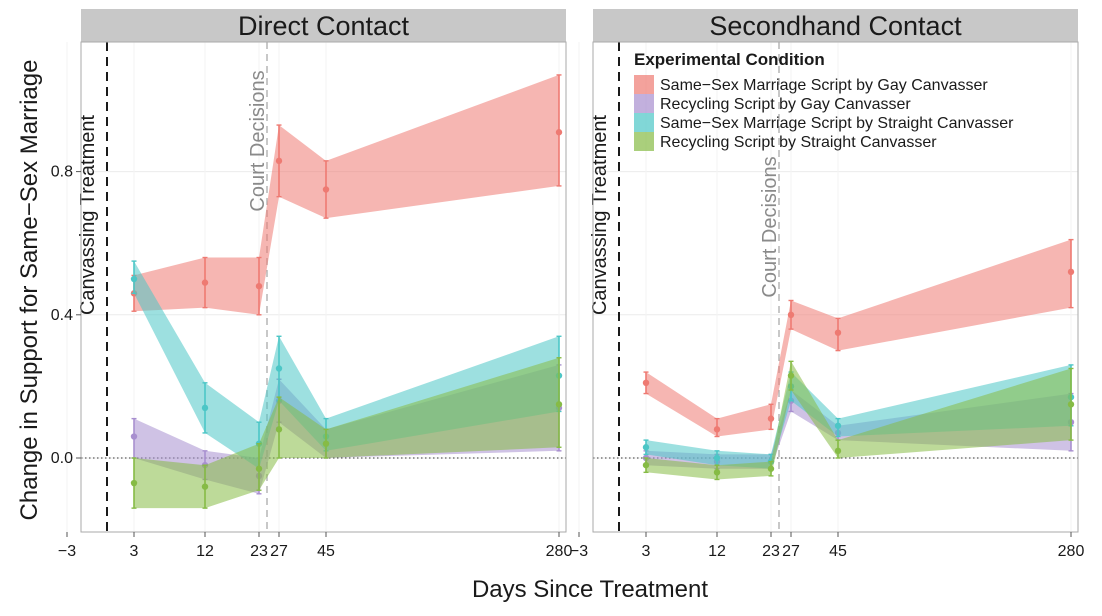 Image resolution: width=1102 pixels, height=616 pixels. Describe the element at coordinates (29, 290) in the screenshot. I see `y-axis-title: Change in Support for Same−Sex Marriage` at that location.